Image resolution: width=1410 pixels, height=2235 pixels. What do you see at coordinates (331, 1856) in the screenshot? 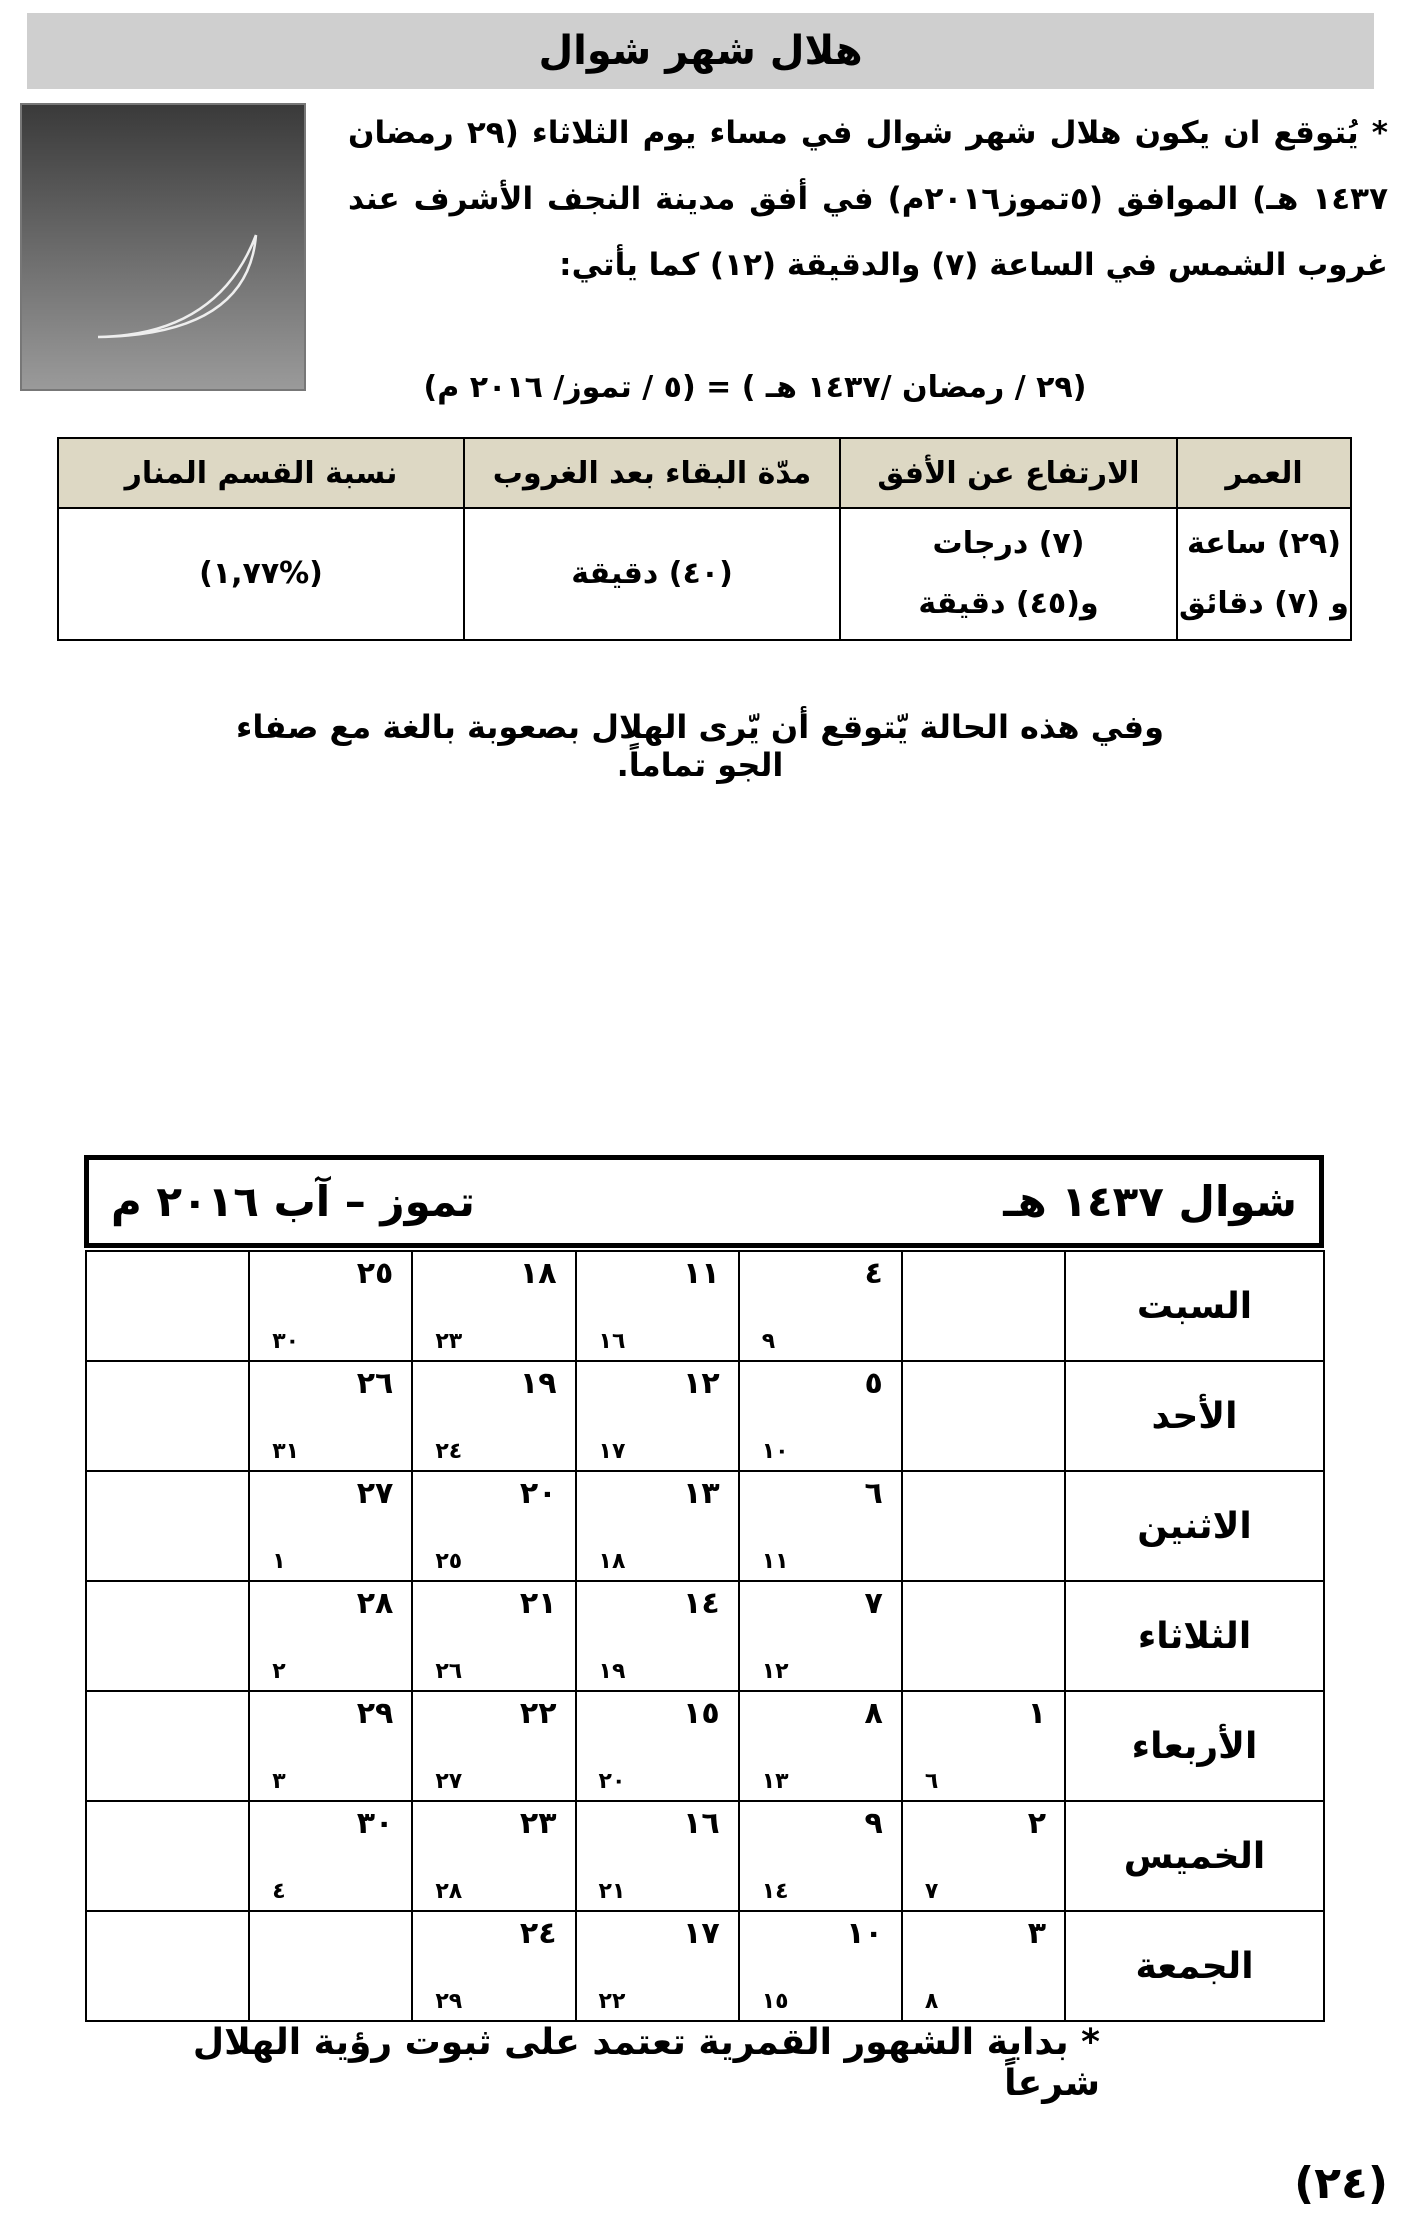
I see `calendar-cell: ٣٠ ٤` at bounding box center [331, 1856].